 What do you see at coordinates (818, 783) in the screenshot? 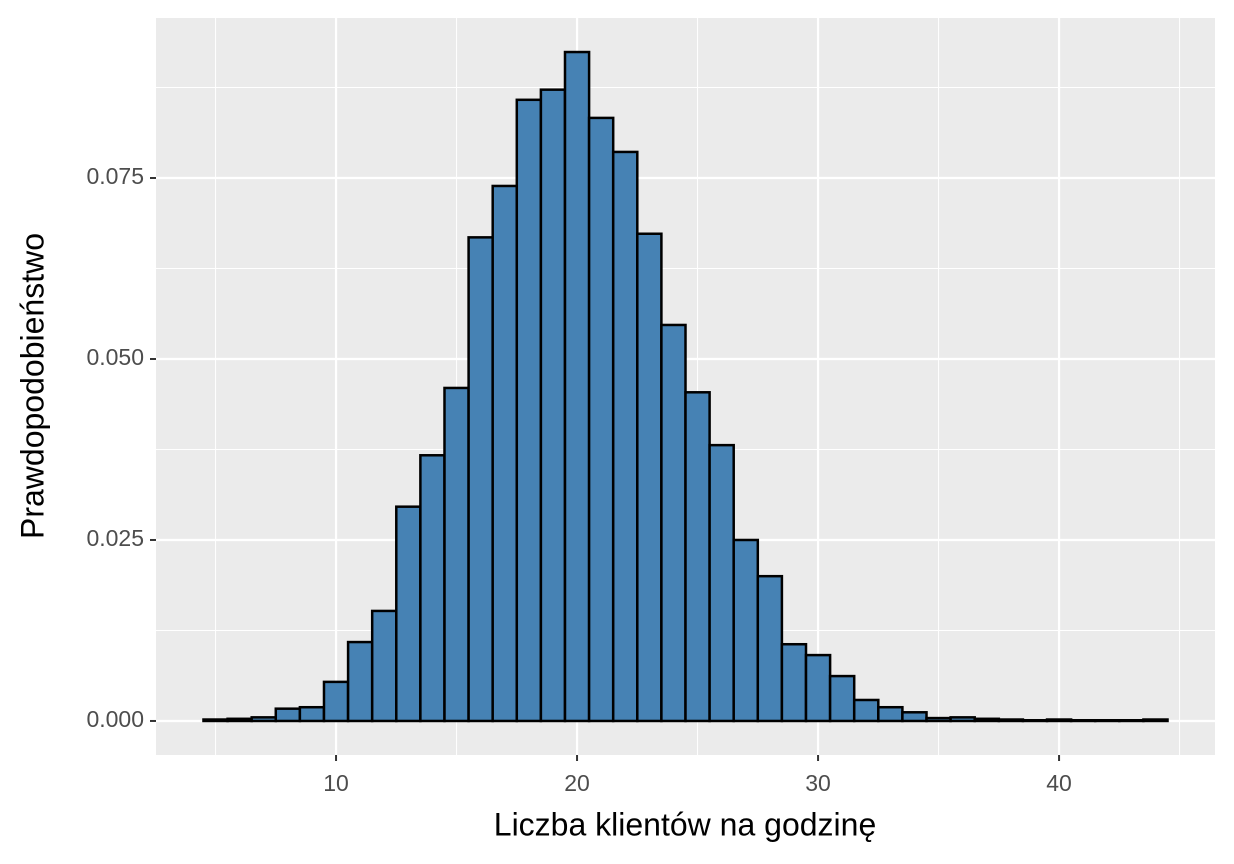
I see `x-tick-label: 30` at bounding box center [818, 783].